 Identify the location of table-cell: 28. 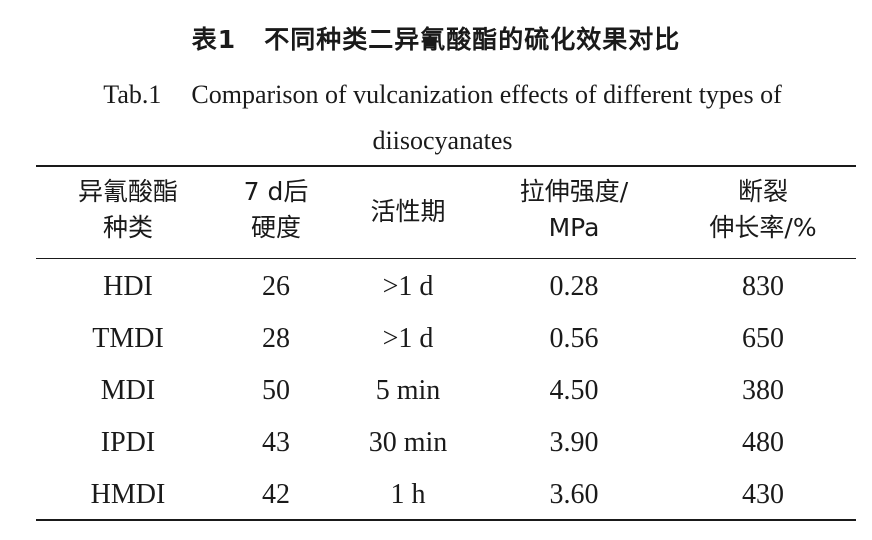
(276, 338).